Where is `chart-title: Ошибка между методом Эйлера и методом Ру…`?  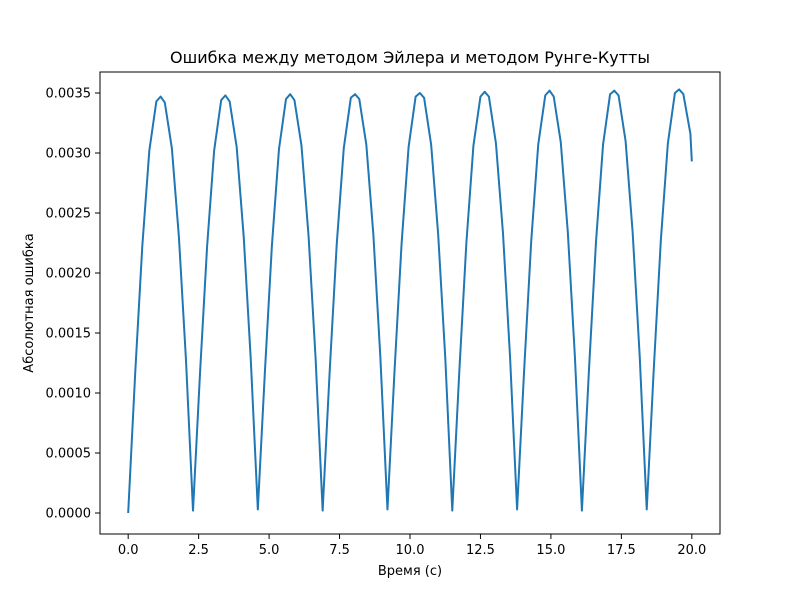 chart-title: Ошибка между методом Эйлера и методом Ру… is located at coordinates (410, 57).